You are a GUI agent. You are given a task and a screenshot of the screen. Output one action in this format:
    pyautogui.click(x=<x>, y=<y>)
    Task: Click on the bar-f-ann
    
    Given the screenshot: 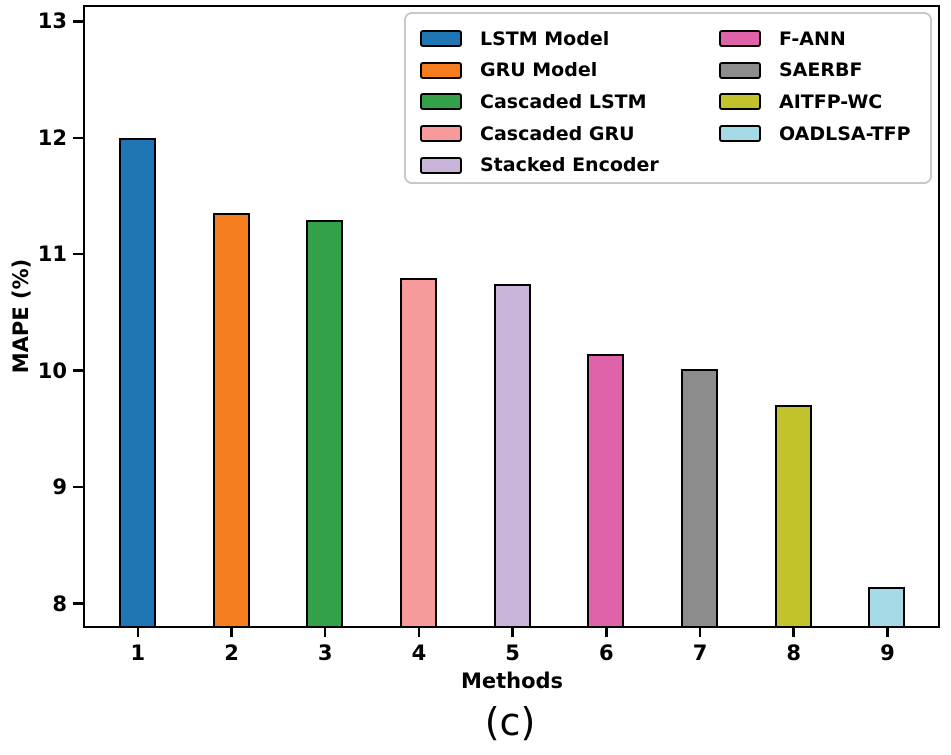 What is the action you would take?
    pyautogui.click(x=606, y=489)
    